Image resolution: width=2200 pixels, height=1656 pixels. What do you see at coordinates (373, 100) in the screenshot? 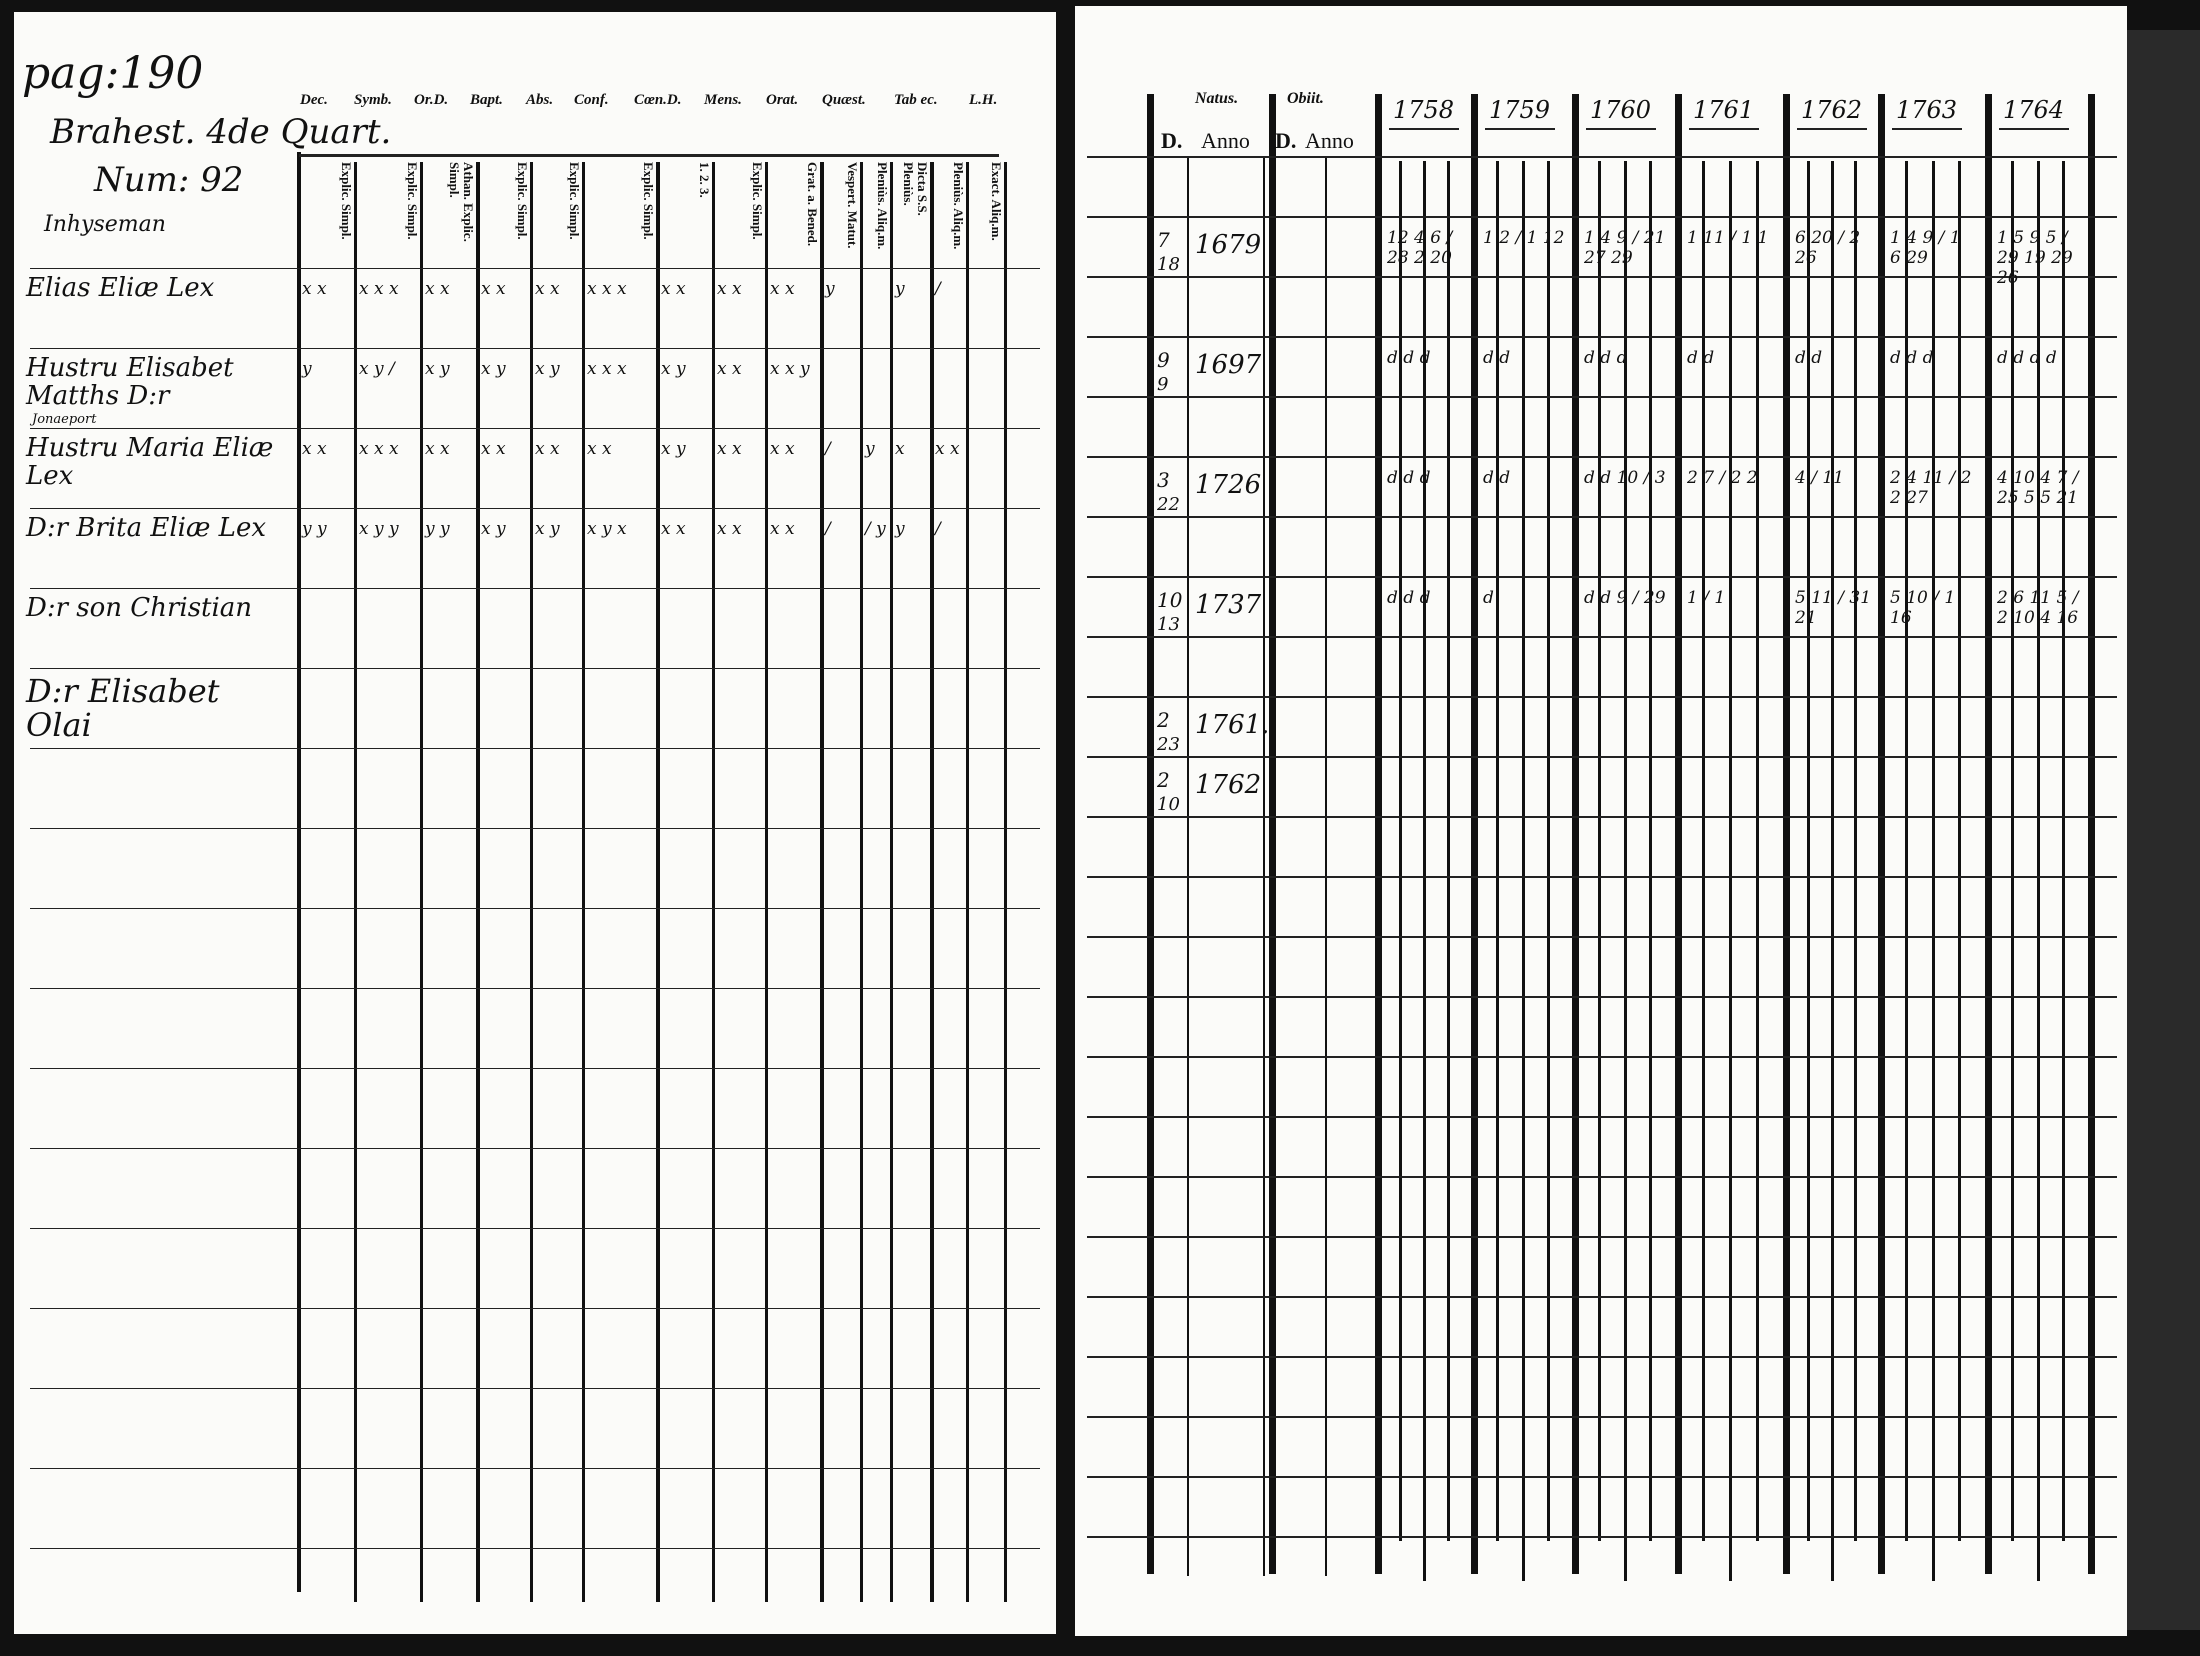
I see `top-header: Symb.` at bounding box center [373, 100].